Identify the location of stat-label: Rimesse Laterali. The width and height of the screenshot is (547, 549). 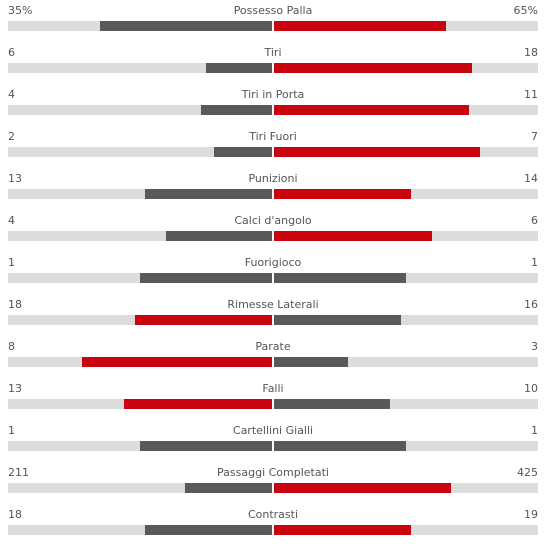
(273, 304).